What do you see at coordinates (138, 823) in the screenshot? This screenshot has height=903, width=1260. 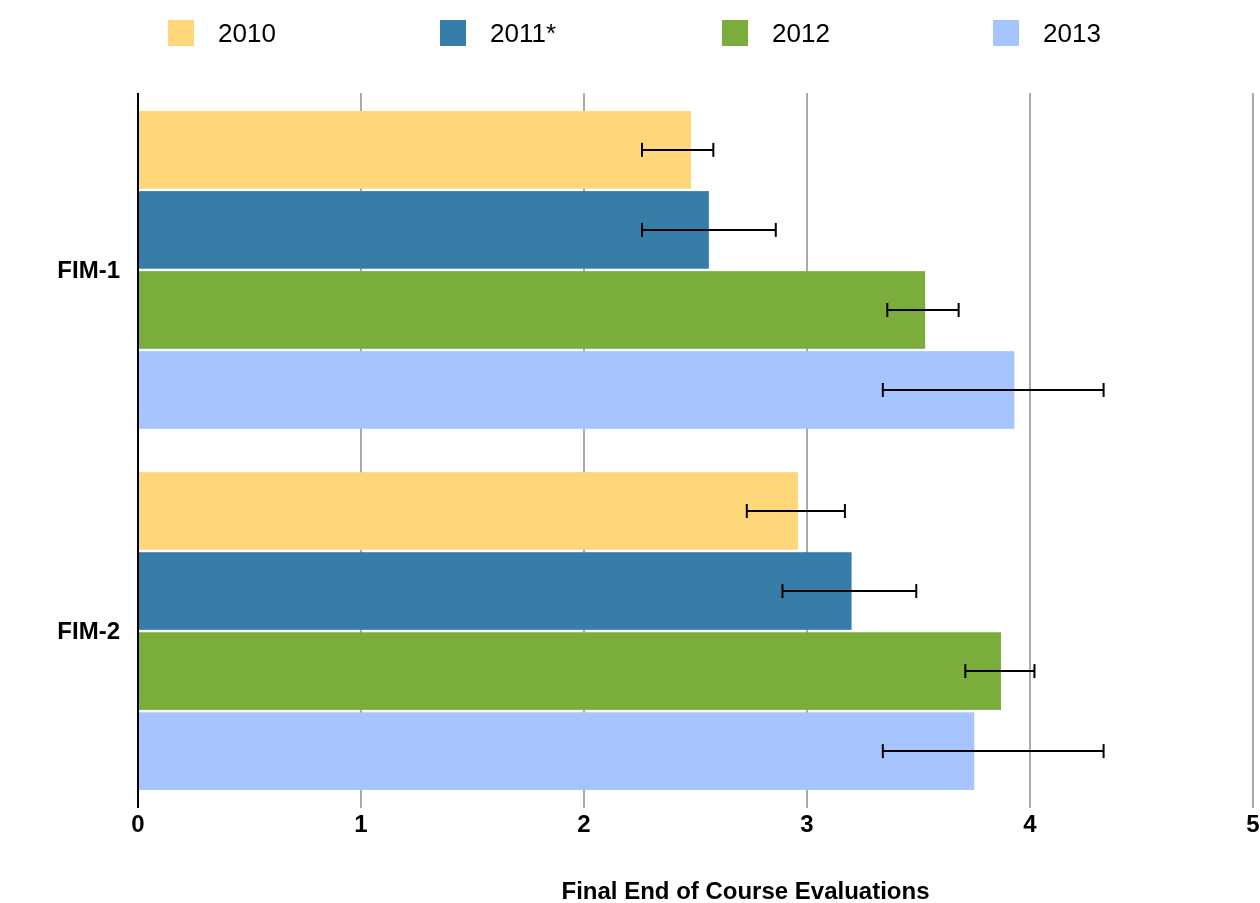 I see `x-tick-label: 0` at bounding box center [138, 823].